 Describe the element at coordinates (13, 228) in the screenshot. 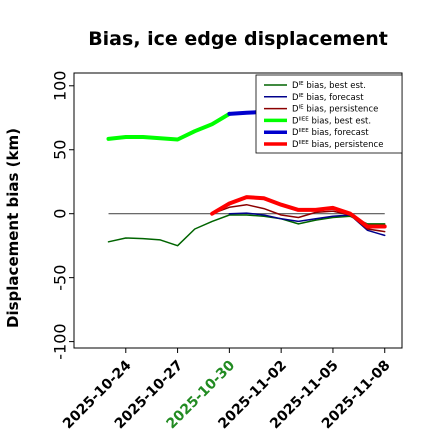

I see `y-axis-label: Displacement bias (km)` at that location.